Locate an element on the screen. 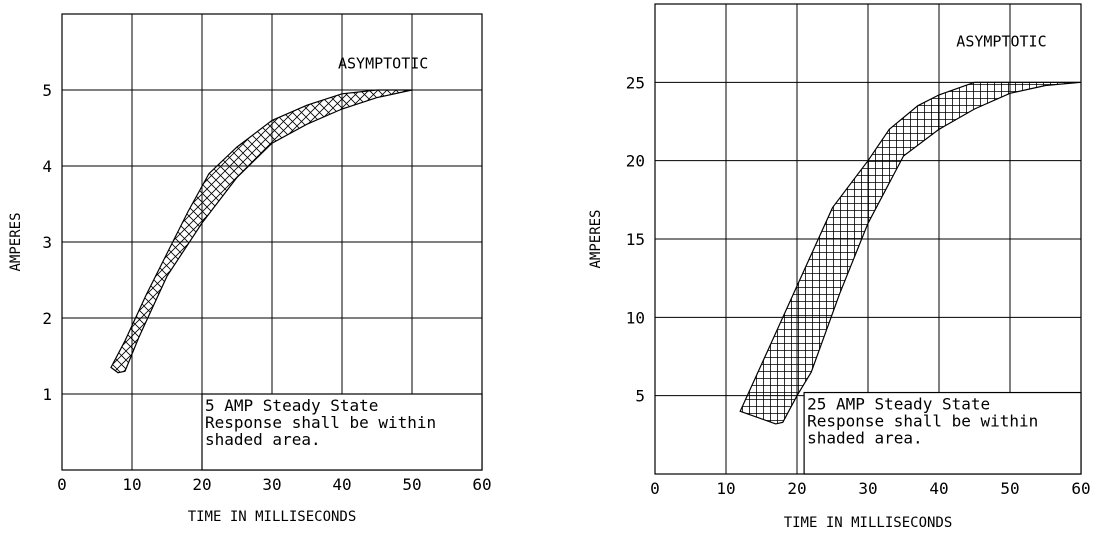 This screenshot has height=538, width=1102. y-tick-label: 2 is located at coordinates (47, 318).